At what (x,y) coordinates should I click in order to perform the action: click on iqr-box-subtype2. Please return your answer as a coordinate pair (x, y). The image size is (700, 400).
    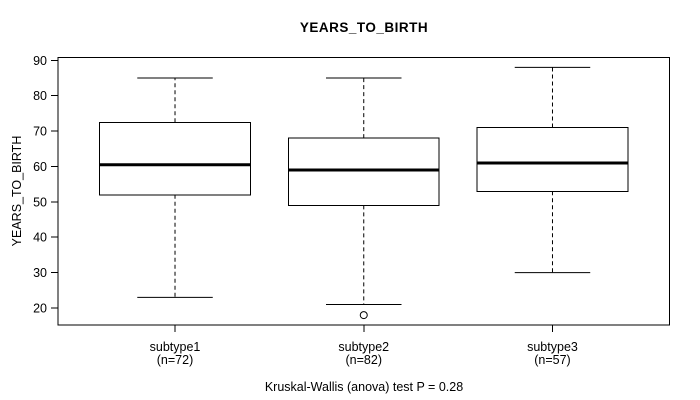
    Looking at the image, I should click on (363, 171).